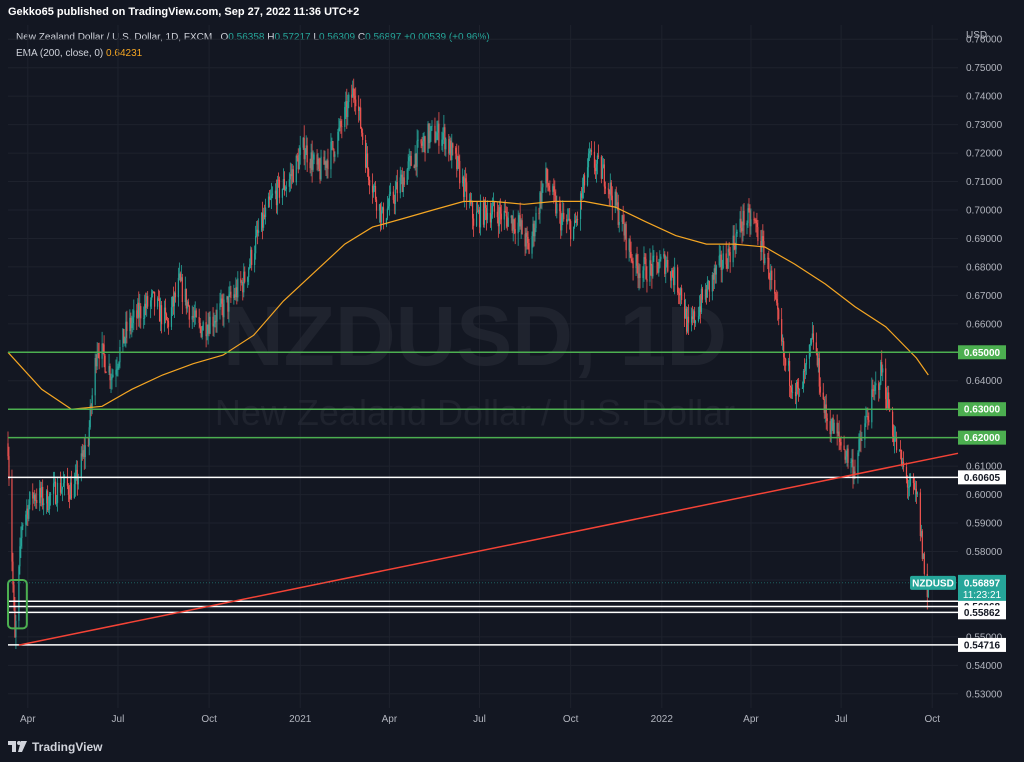 Image resolution: width=1024 pixels, height=762 pixels. Describe the element at coordinates (984, 637) in the screenshot. I see `price-tick-label: 0.55000` at that location.